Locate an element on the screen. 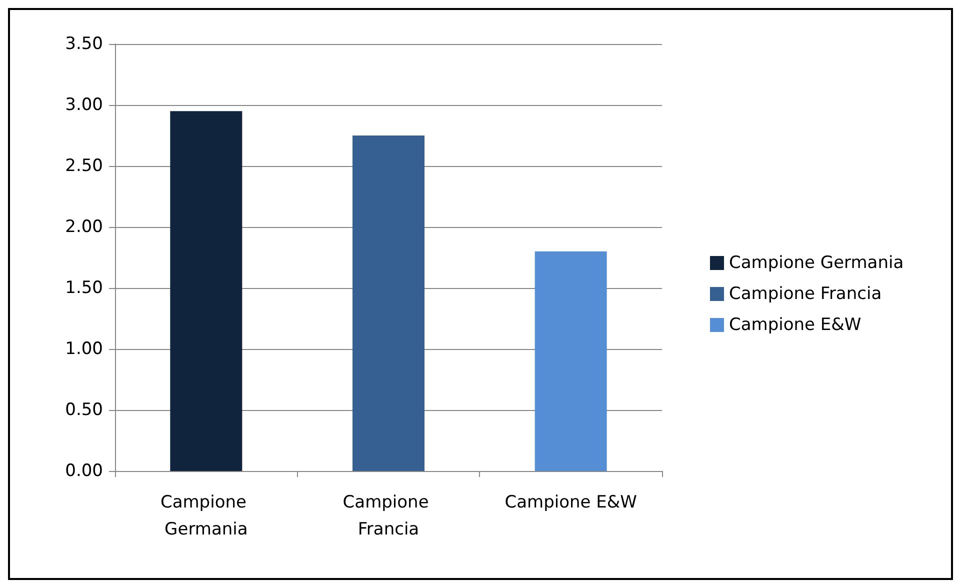 The height and width of the screenshot is (588, 961). y-tick-label: 2.00 is located at coordinates (84, 227).